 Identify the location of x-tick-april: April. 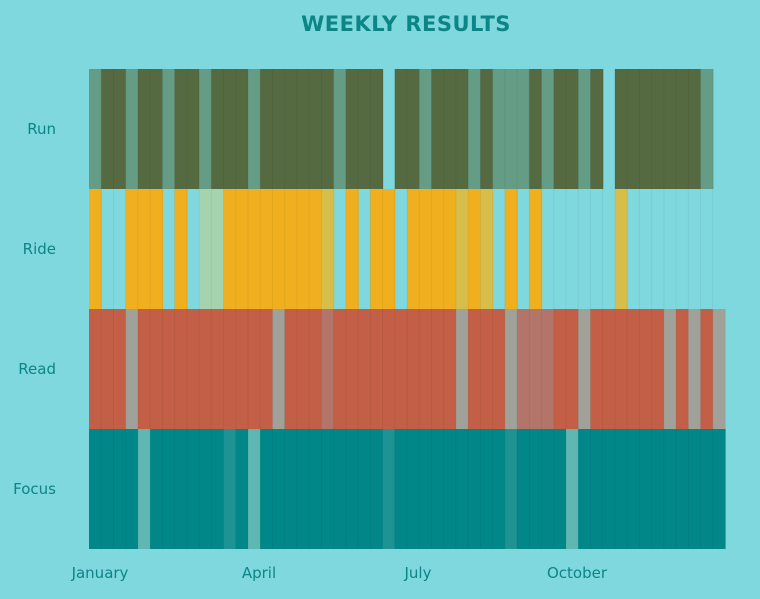
(259, 573).